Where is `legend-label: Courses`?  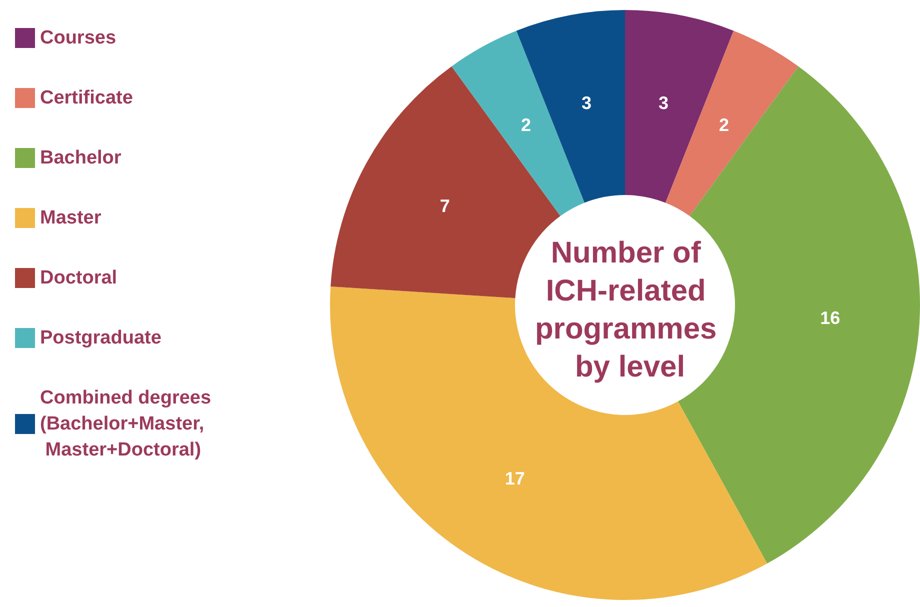 legend-label: Courses is located at coordinates (78, 38).